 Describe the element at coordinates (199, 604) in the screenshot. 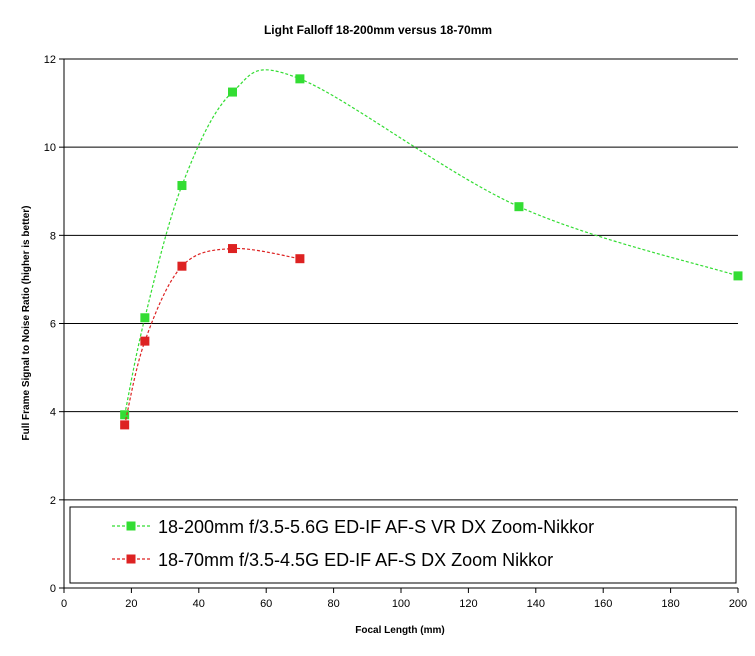

I see `x-tick-label: 40` at that location.